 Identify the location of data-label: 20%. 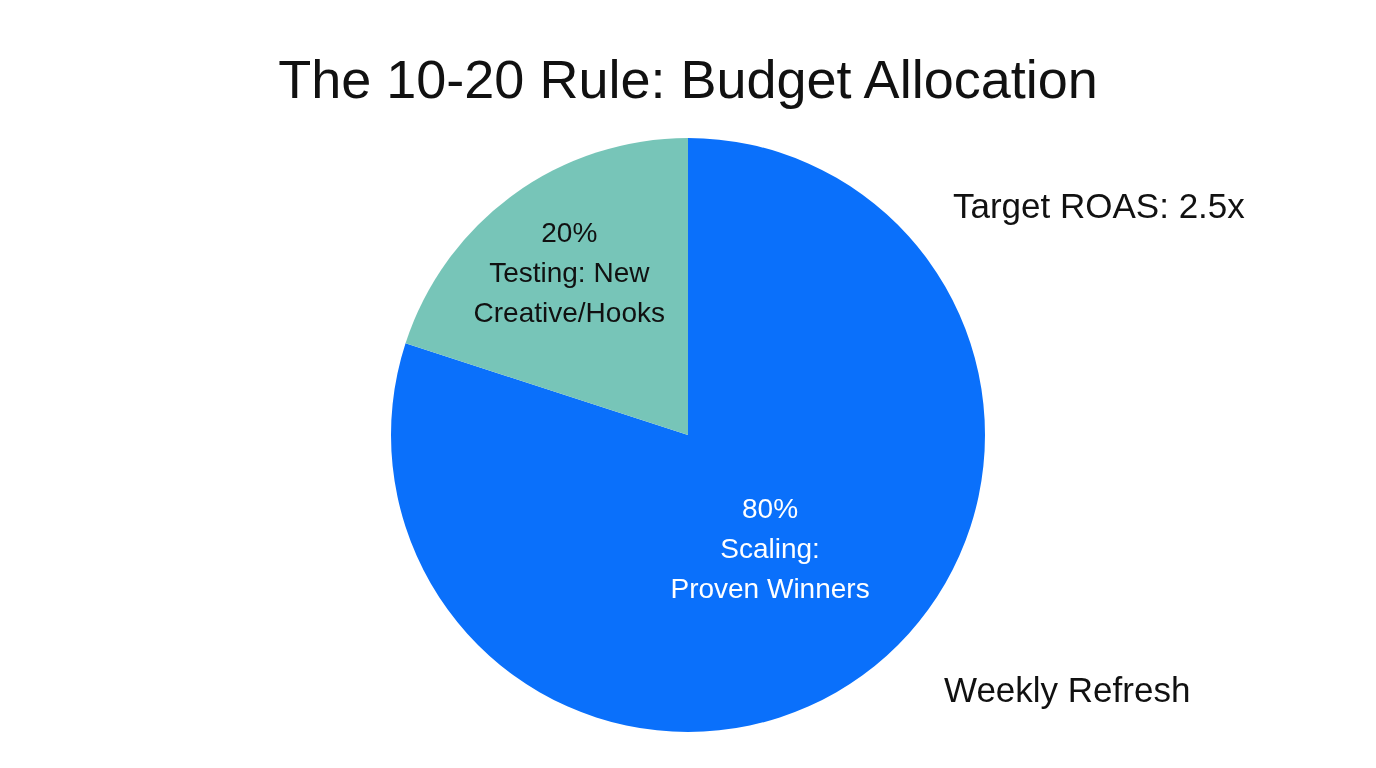
(569, 232).